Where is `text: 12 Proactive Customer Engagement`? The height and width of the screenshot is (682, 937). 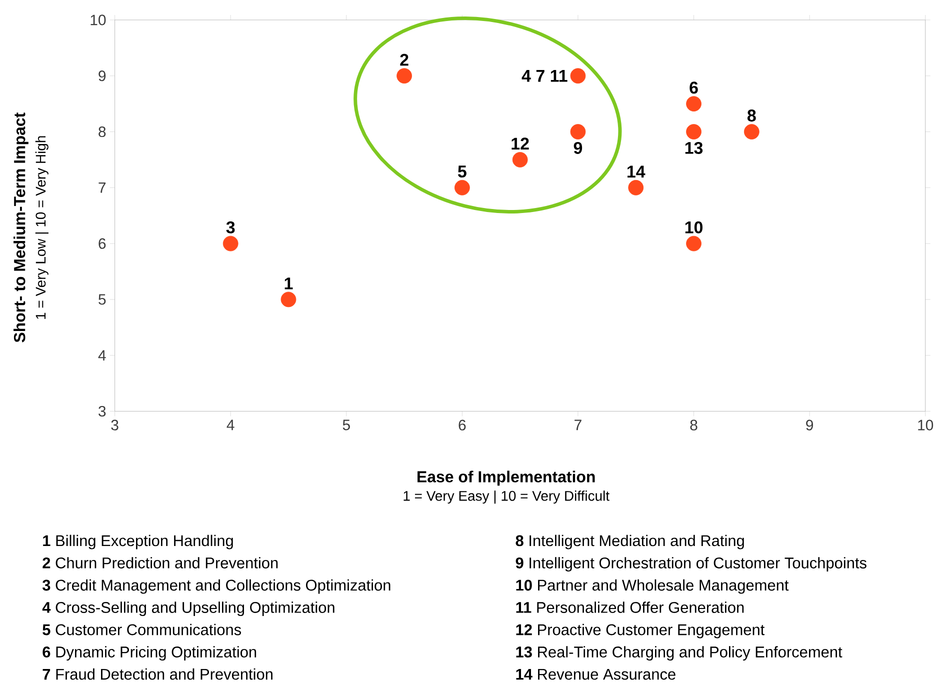
text: 12 Proactive Customer Engagement is located at coordinates (640, 631).